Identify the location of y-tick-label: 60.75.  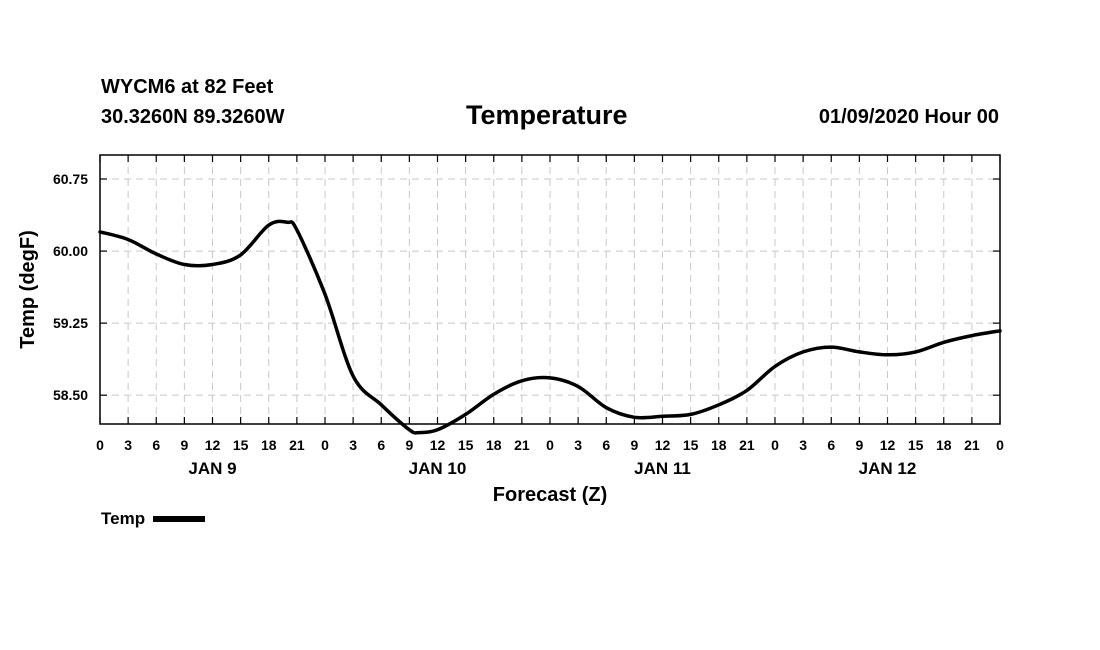
(70, 179).